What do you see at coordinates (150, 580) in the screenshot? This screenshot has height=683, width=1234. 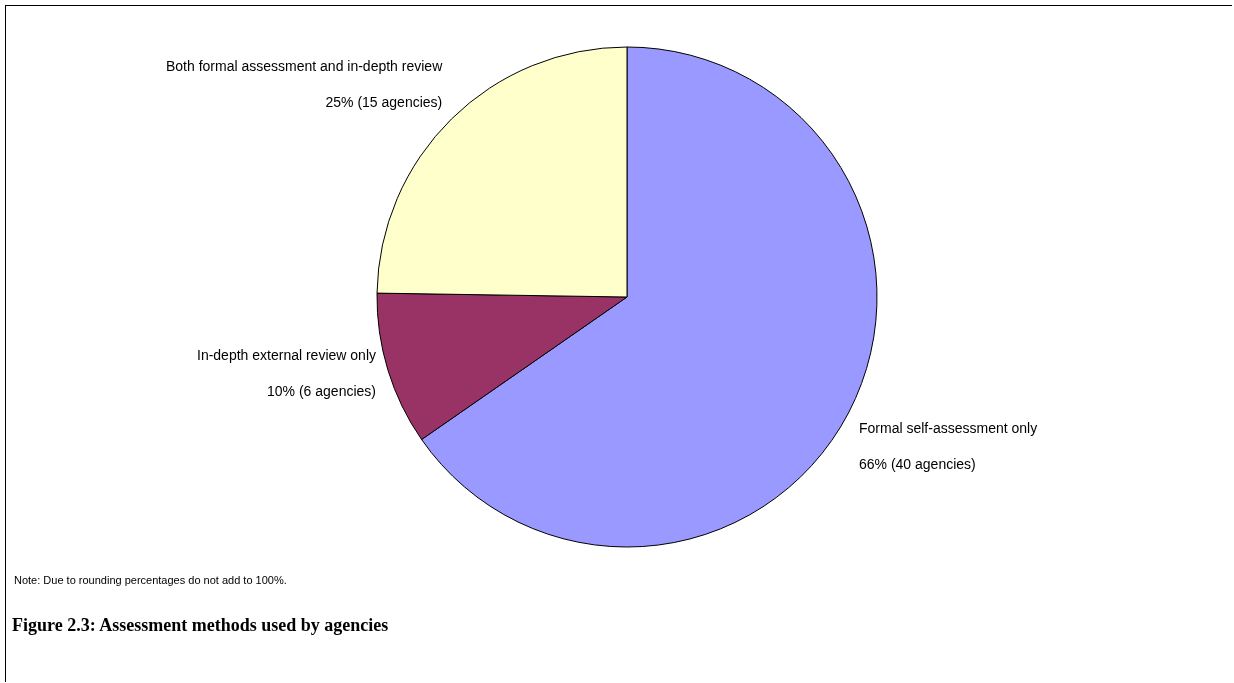 I see `text: Note: Due to rounding percentages do not add to 100%.` at bounding box center [150, 580].